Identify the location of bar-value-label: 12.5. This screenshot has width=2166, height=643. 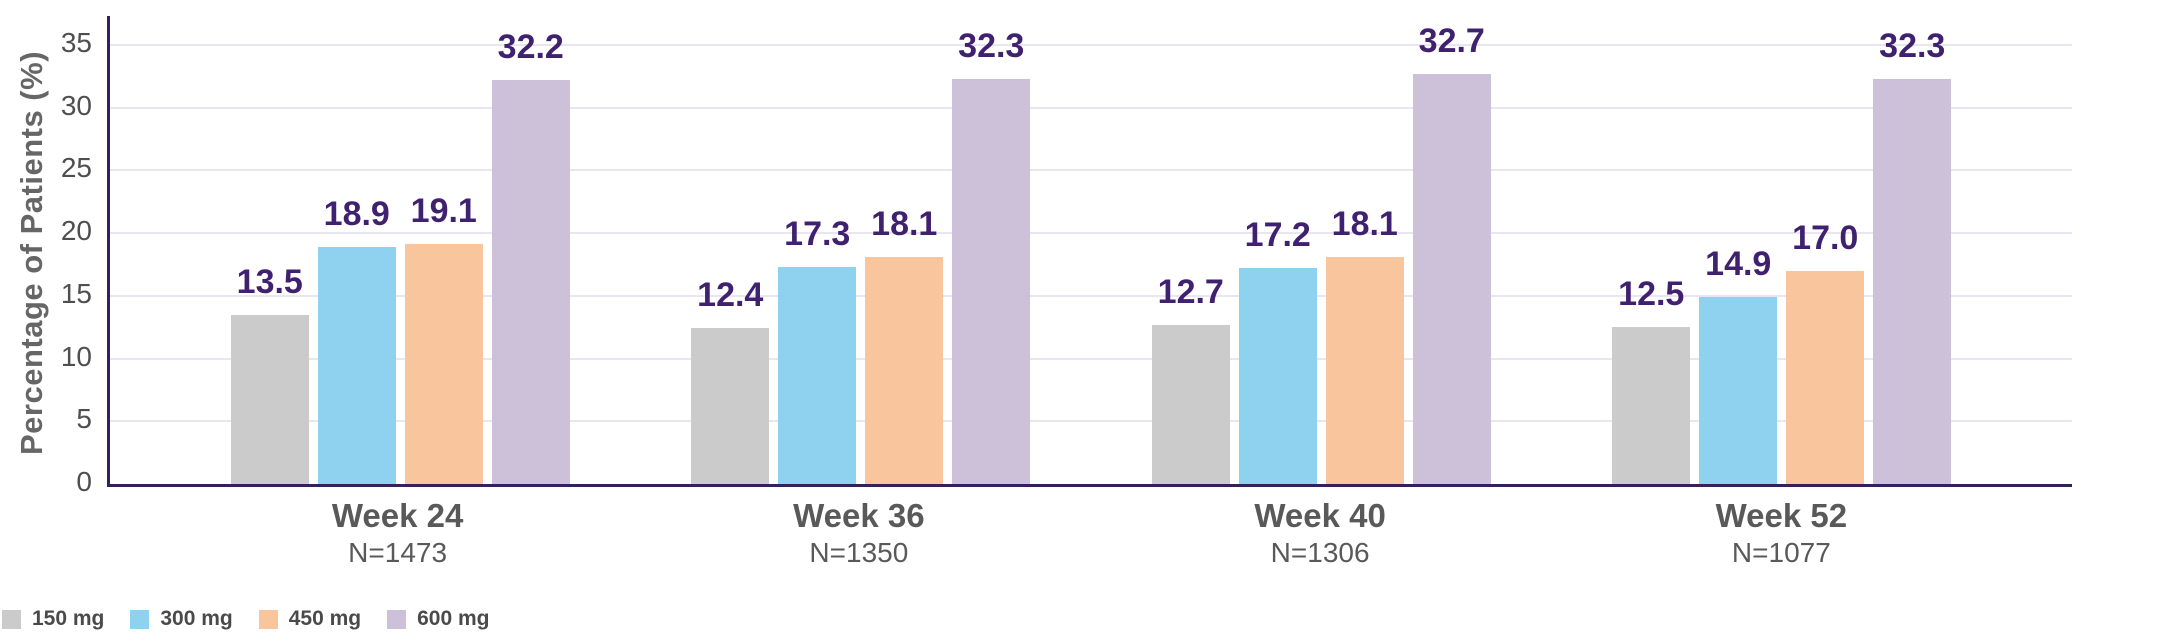
(1651, 294).